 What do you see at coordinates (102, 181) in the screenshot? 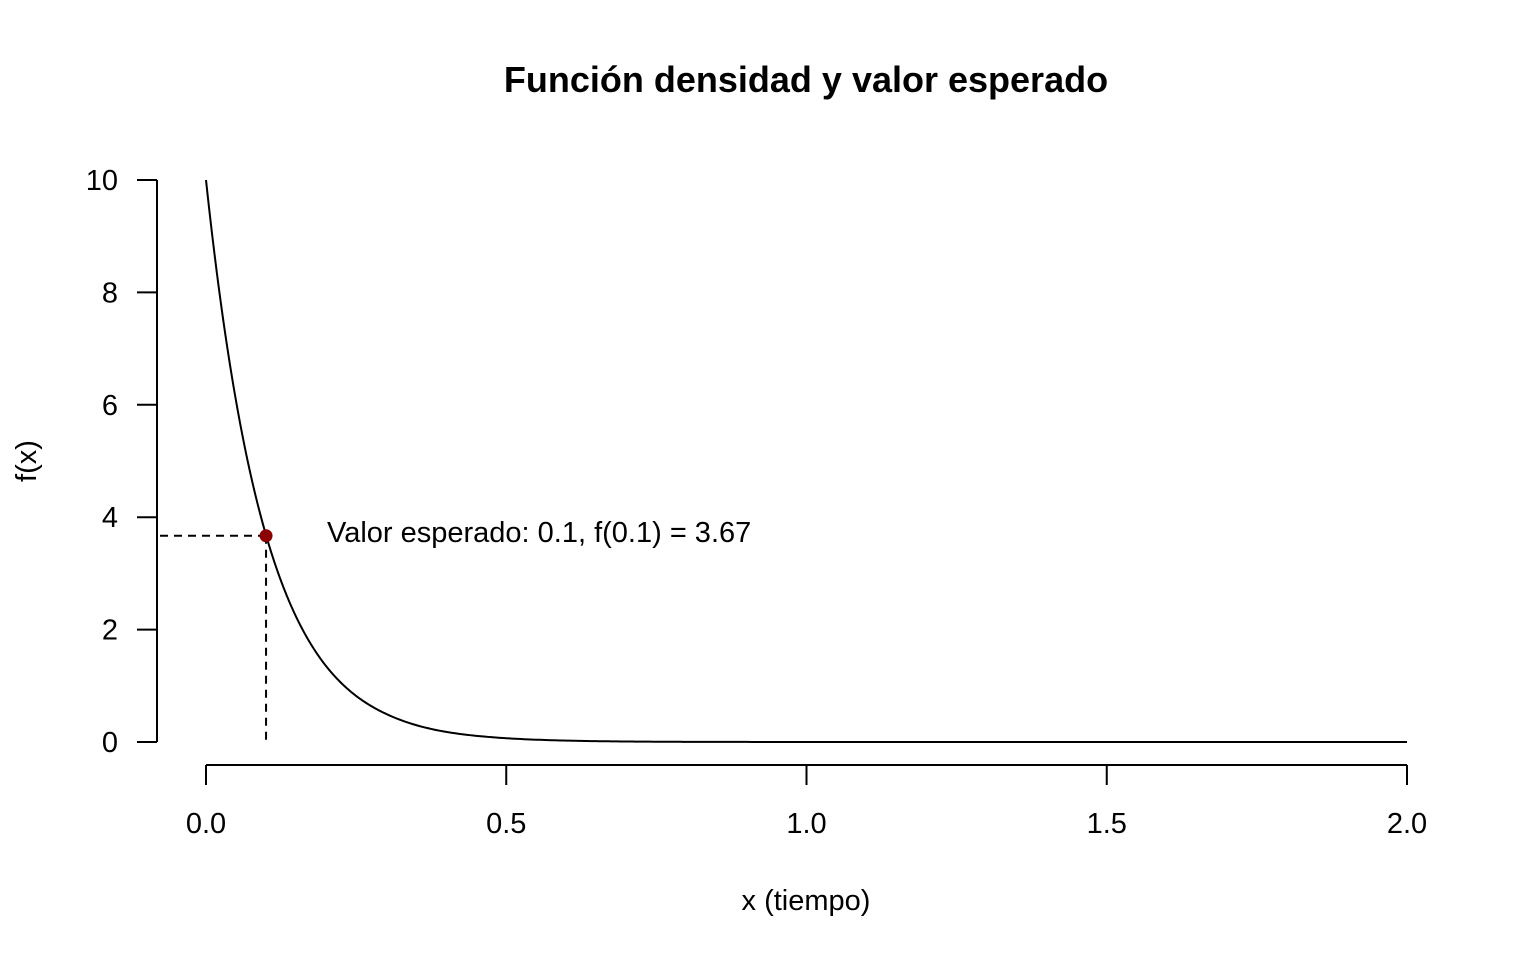
I see `y-tick-label: 10` at bounding box center [102, 181].